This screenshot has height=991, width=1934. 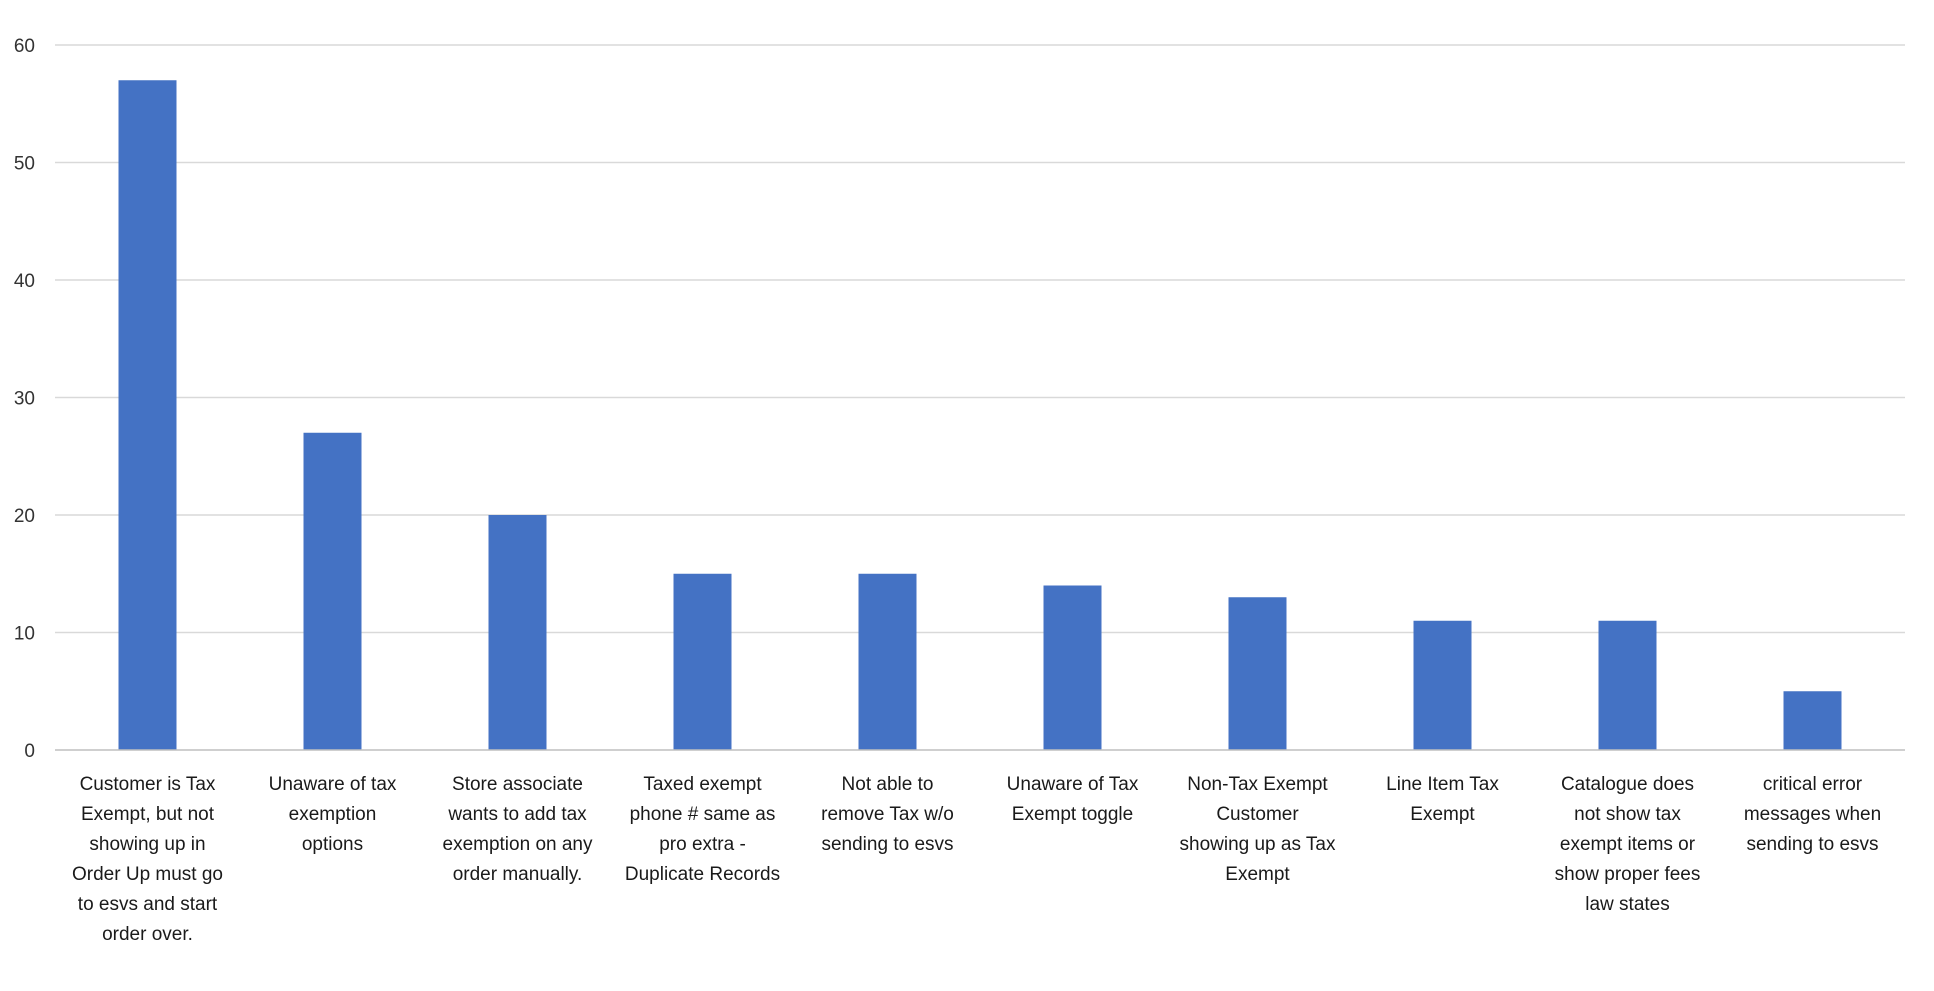 What do you see at coordinates (333, 784) in the screenshot?
I see `x-tick-label-line: Unaware of tax` at bounding box center [333, 784].